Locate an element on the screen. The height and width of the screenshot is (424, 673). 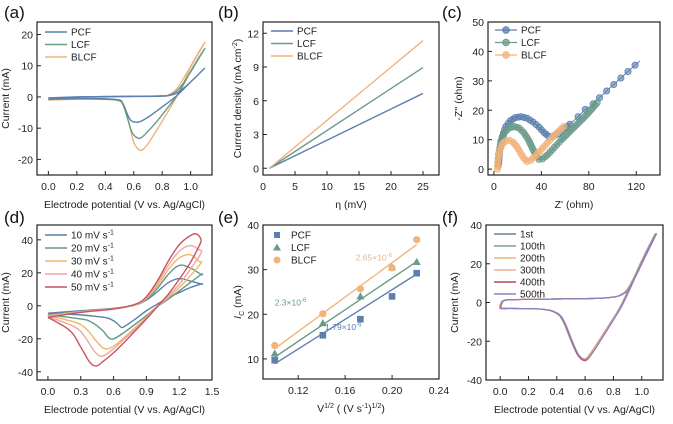
panel-f-legend-item: 400th is located at coordinates (519, 283).